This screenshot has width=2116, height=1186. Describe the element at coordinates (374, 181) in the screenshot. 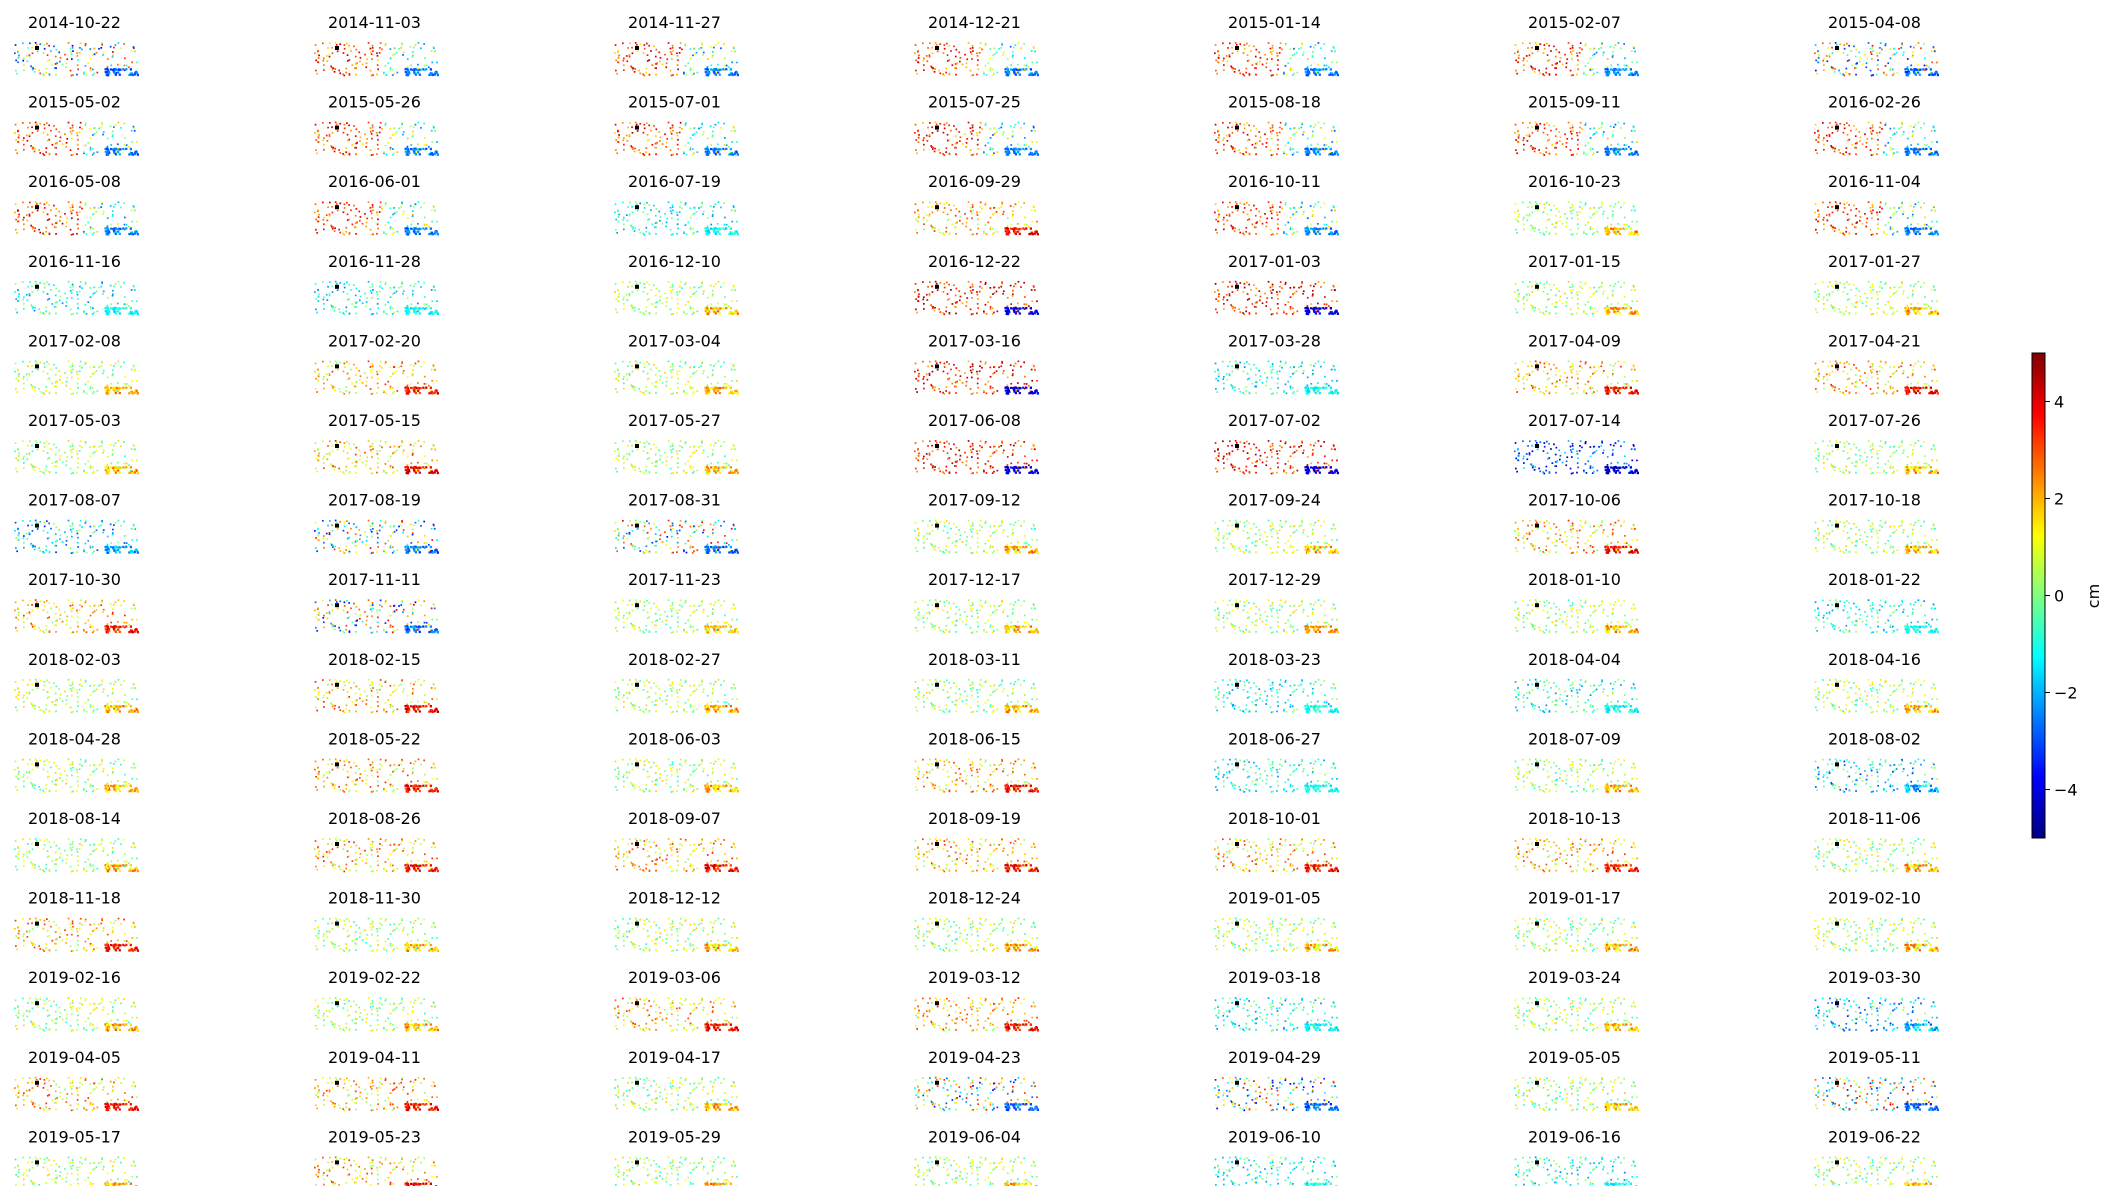

I see `panel-title: 2016-06-01` at that location.